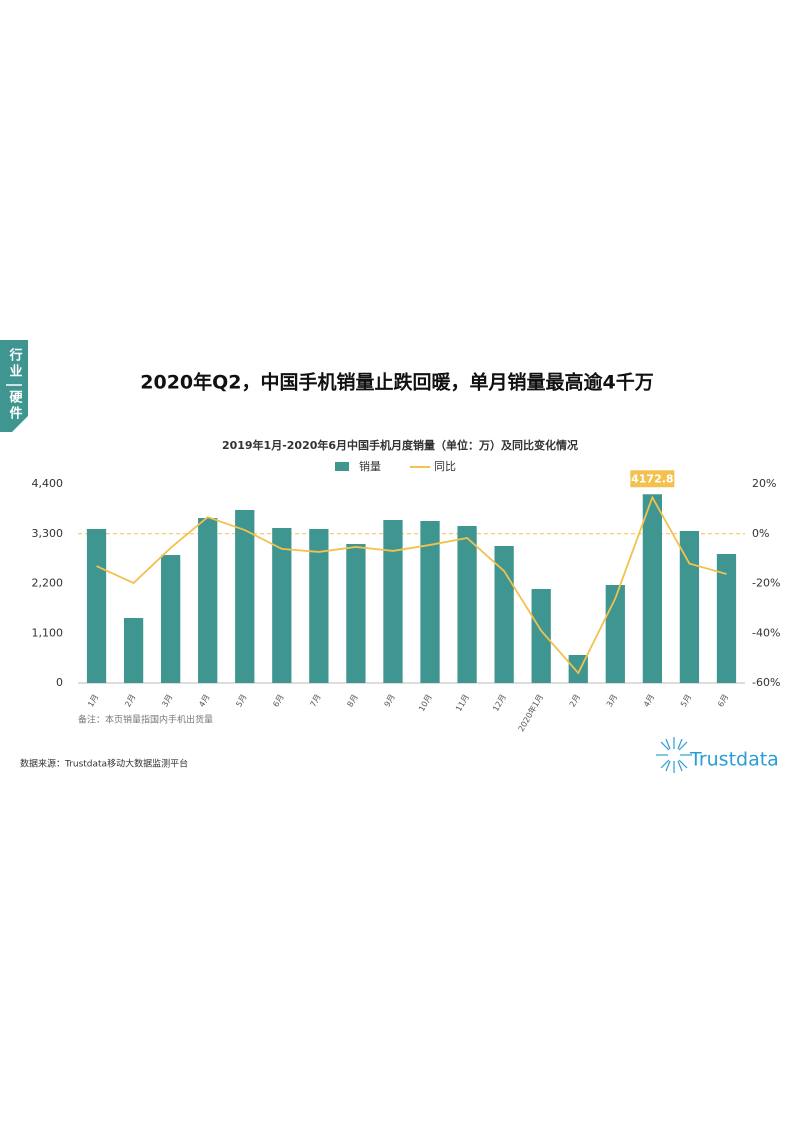 The width and height of the screenshot is (794, 1123). I want to click on y-tick-label: 0, so click(59, 682).